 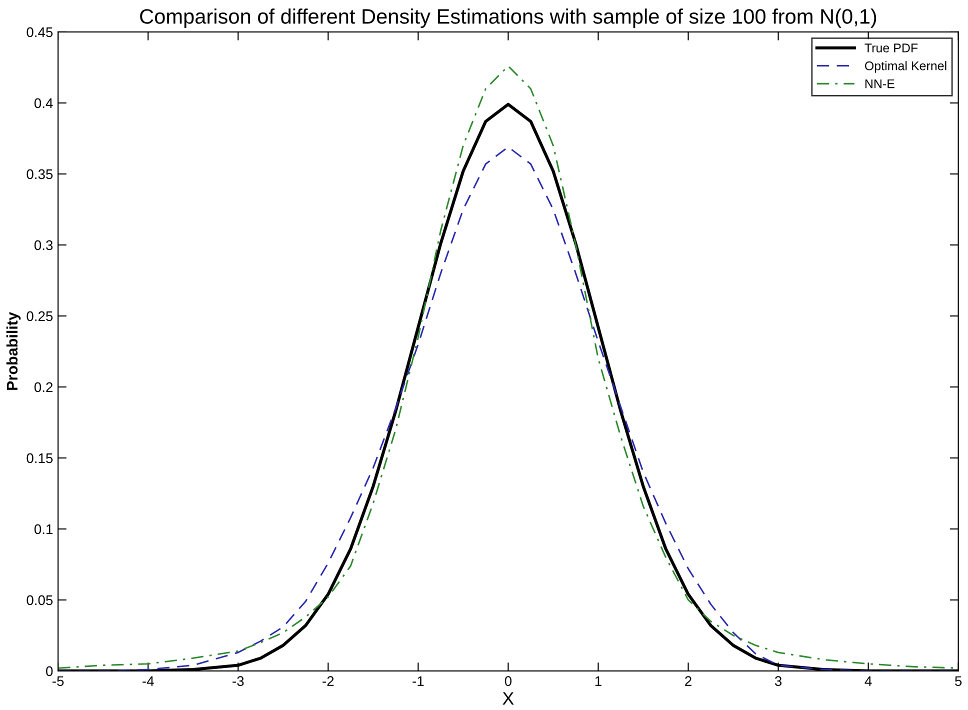 What do you see at coordinates (778, 681) in the screenshot?
I see `x-tick-label: 3` at bounding box center [778, 681].